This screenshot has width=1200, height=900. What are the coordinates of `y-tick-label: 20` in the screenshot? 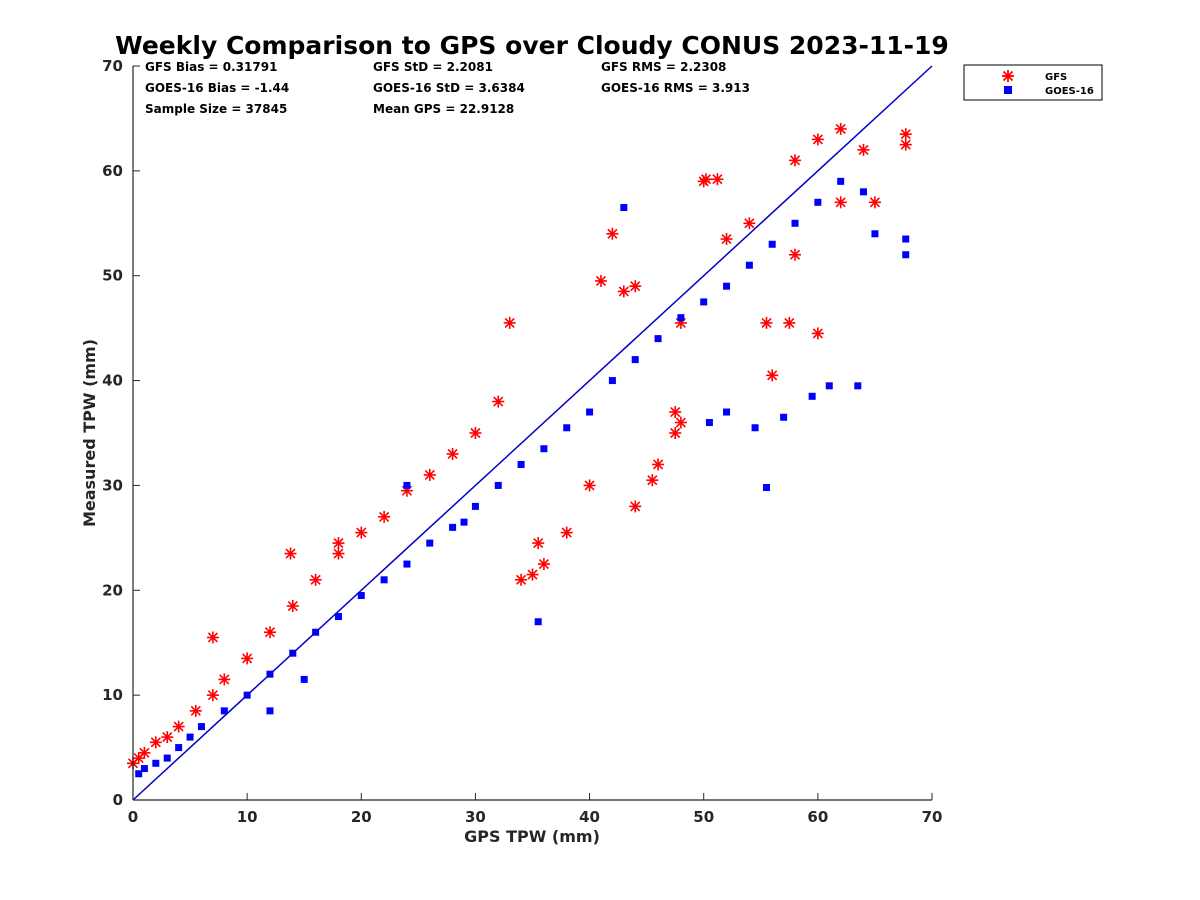 It's located at (112, 590).